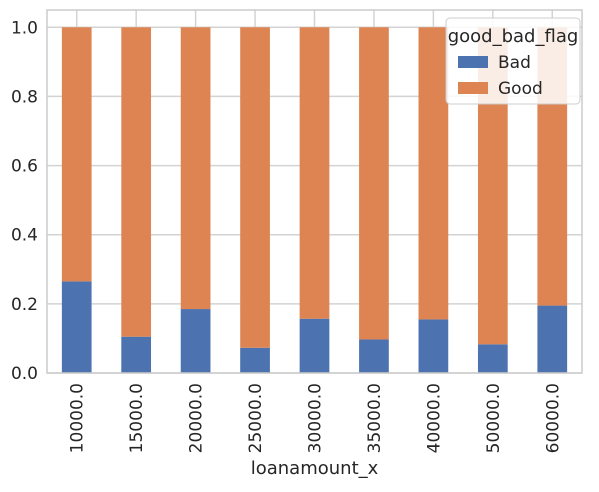 The image size is (599, 492). What do you see at coordinates (374, 356) in the screenshot?
I see `bar-bad-35000.0` at bounding box center [374, 356].